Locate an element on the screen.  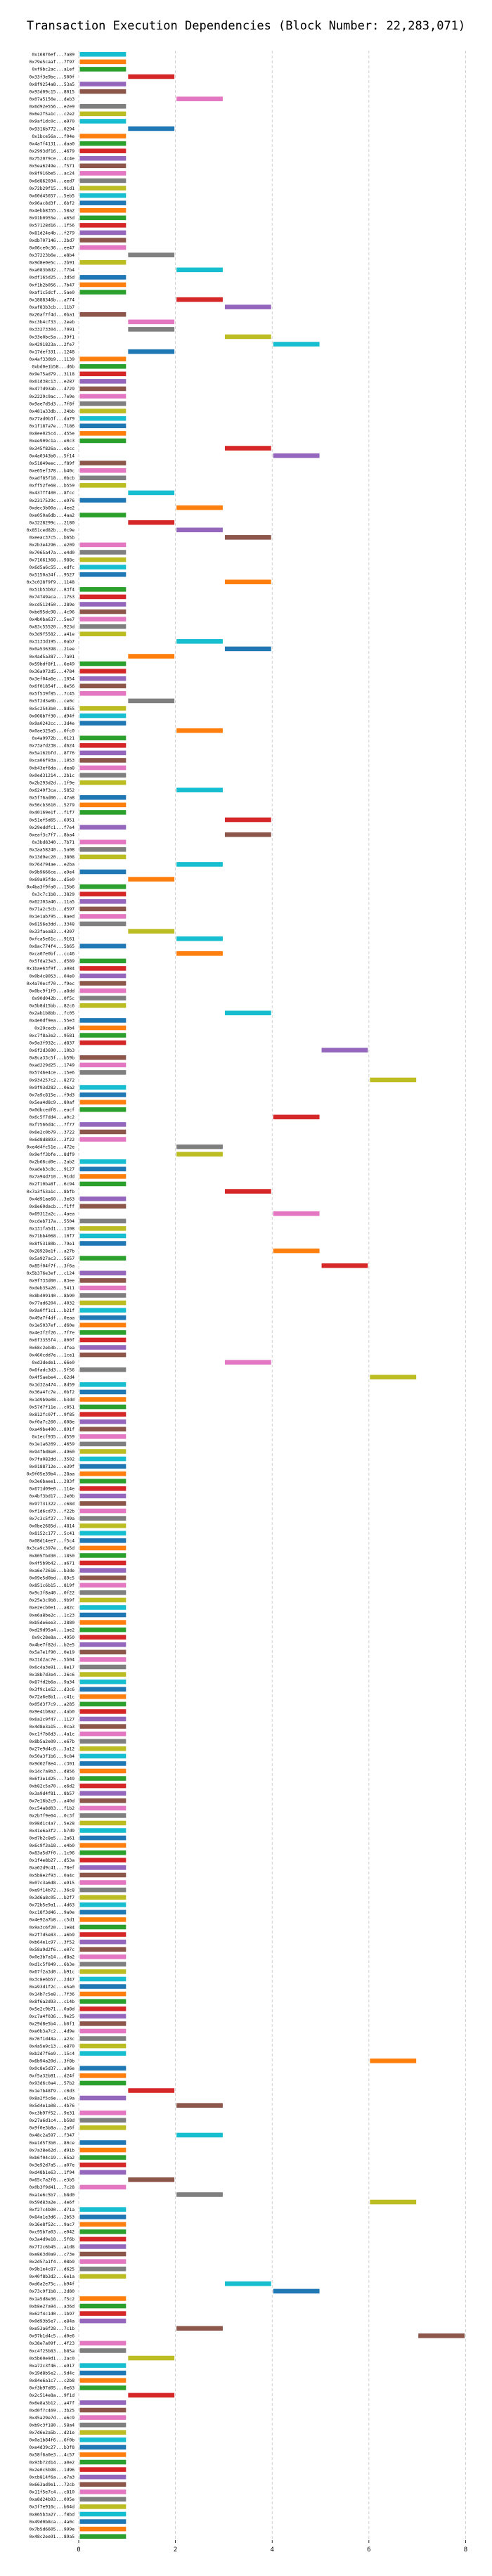
transaction-label: 0x7e16b2c9...a40d is located at coordinates (53, 1801).